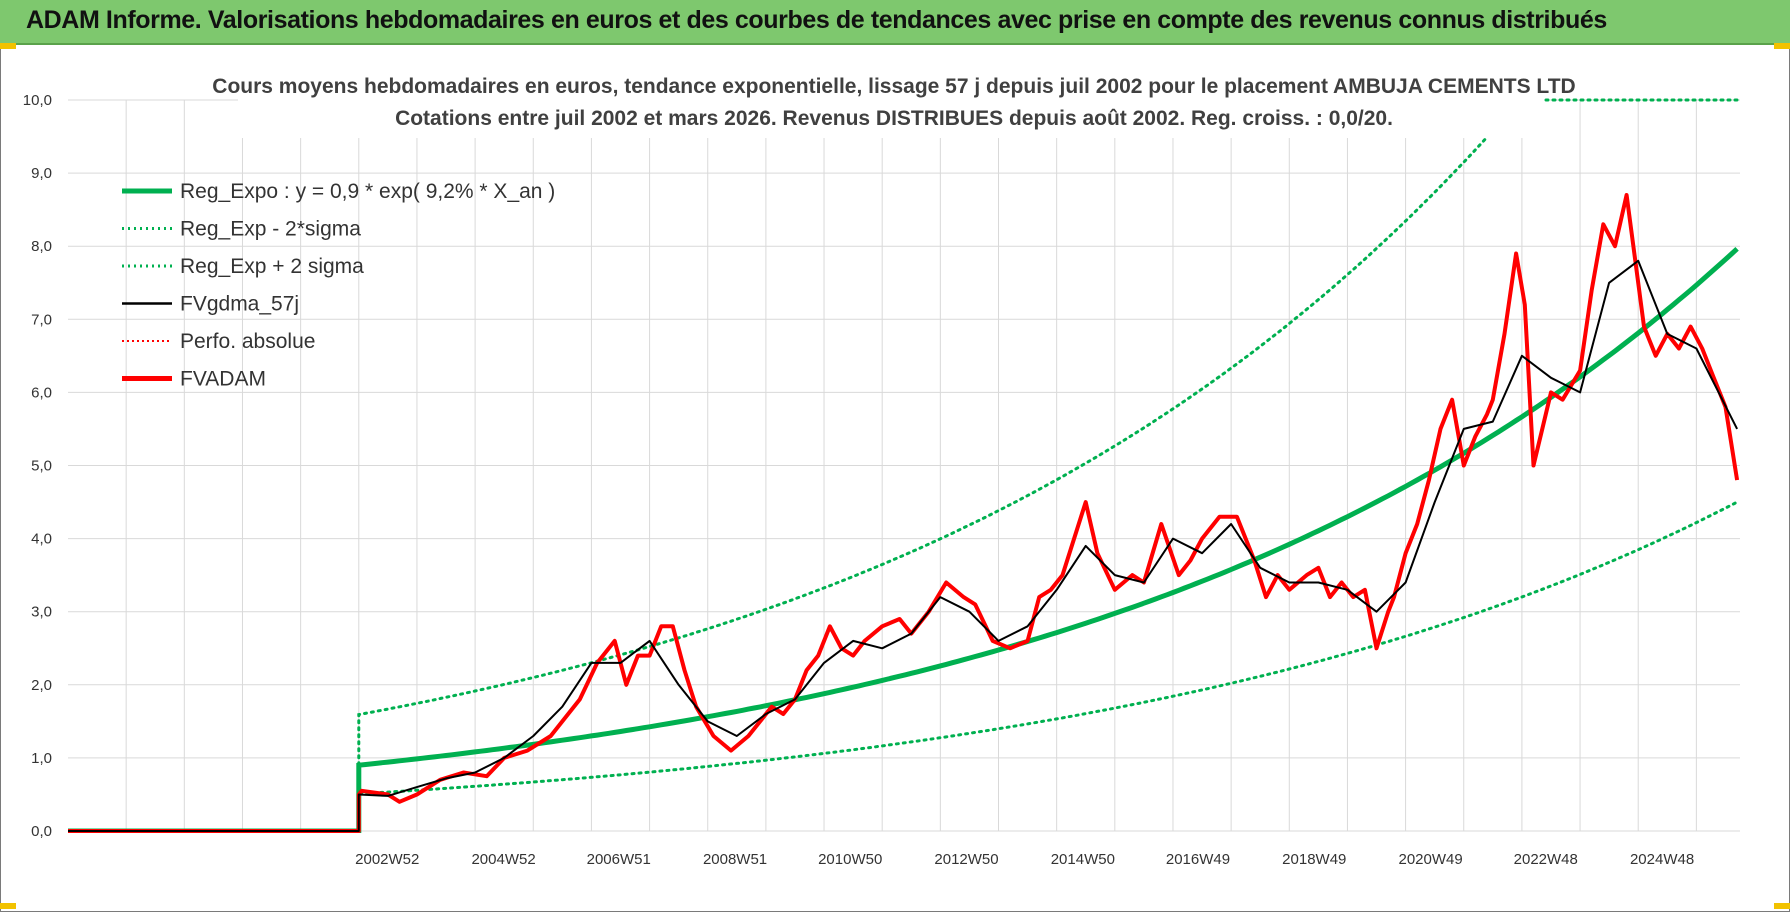 The width and height of the screenshot is (1790, 912). Describe the element at coordinates (966, 859) in the screenshot. I see `x-tick-label: 2012W50` at that location.